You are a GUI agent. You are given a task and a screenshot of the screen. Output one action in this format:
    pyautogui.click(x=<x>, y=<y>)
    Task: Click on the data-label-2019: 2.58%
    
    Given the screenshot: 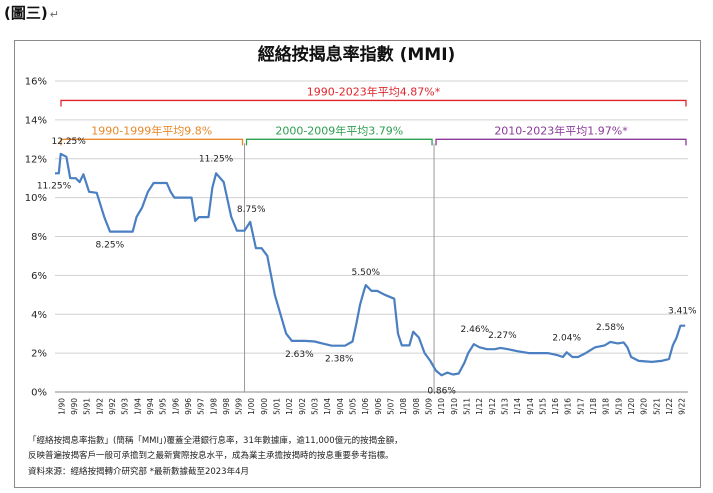 What is the action you would take?
    pyautogui.click(x=610, y=328)
    